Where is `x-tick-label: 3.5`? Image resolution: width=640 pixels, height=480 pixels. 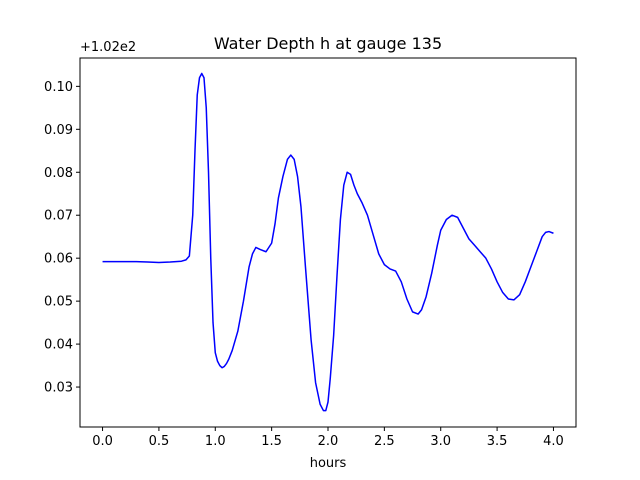
x-tick-label: 3.5 is located at coordinates (497, 441).